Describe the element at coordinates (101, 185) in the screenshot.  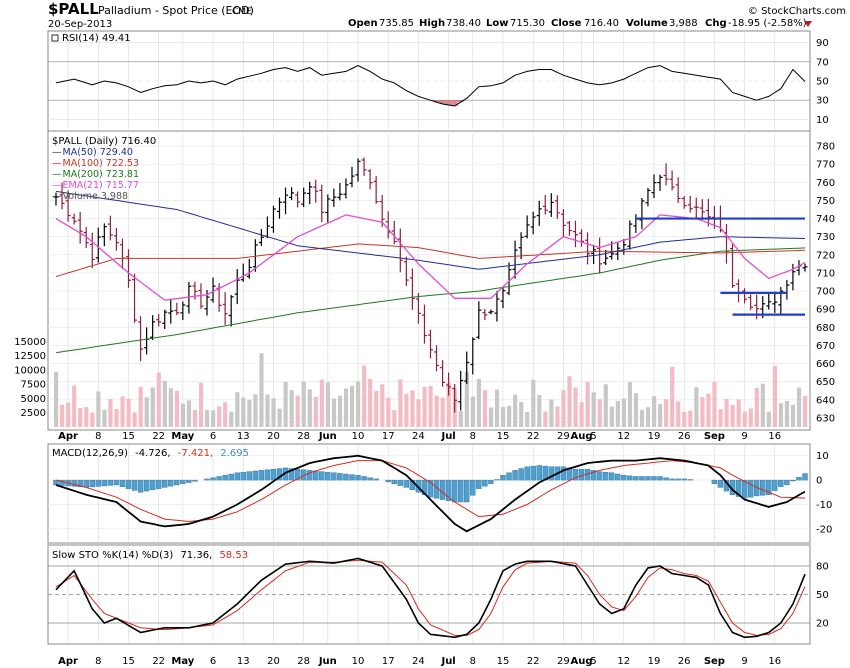
I see `legend-text: EMA(21) 715.77` at that location.